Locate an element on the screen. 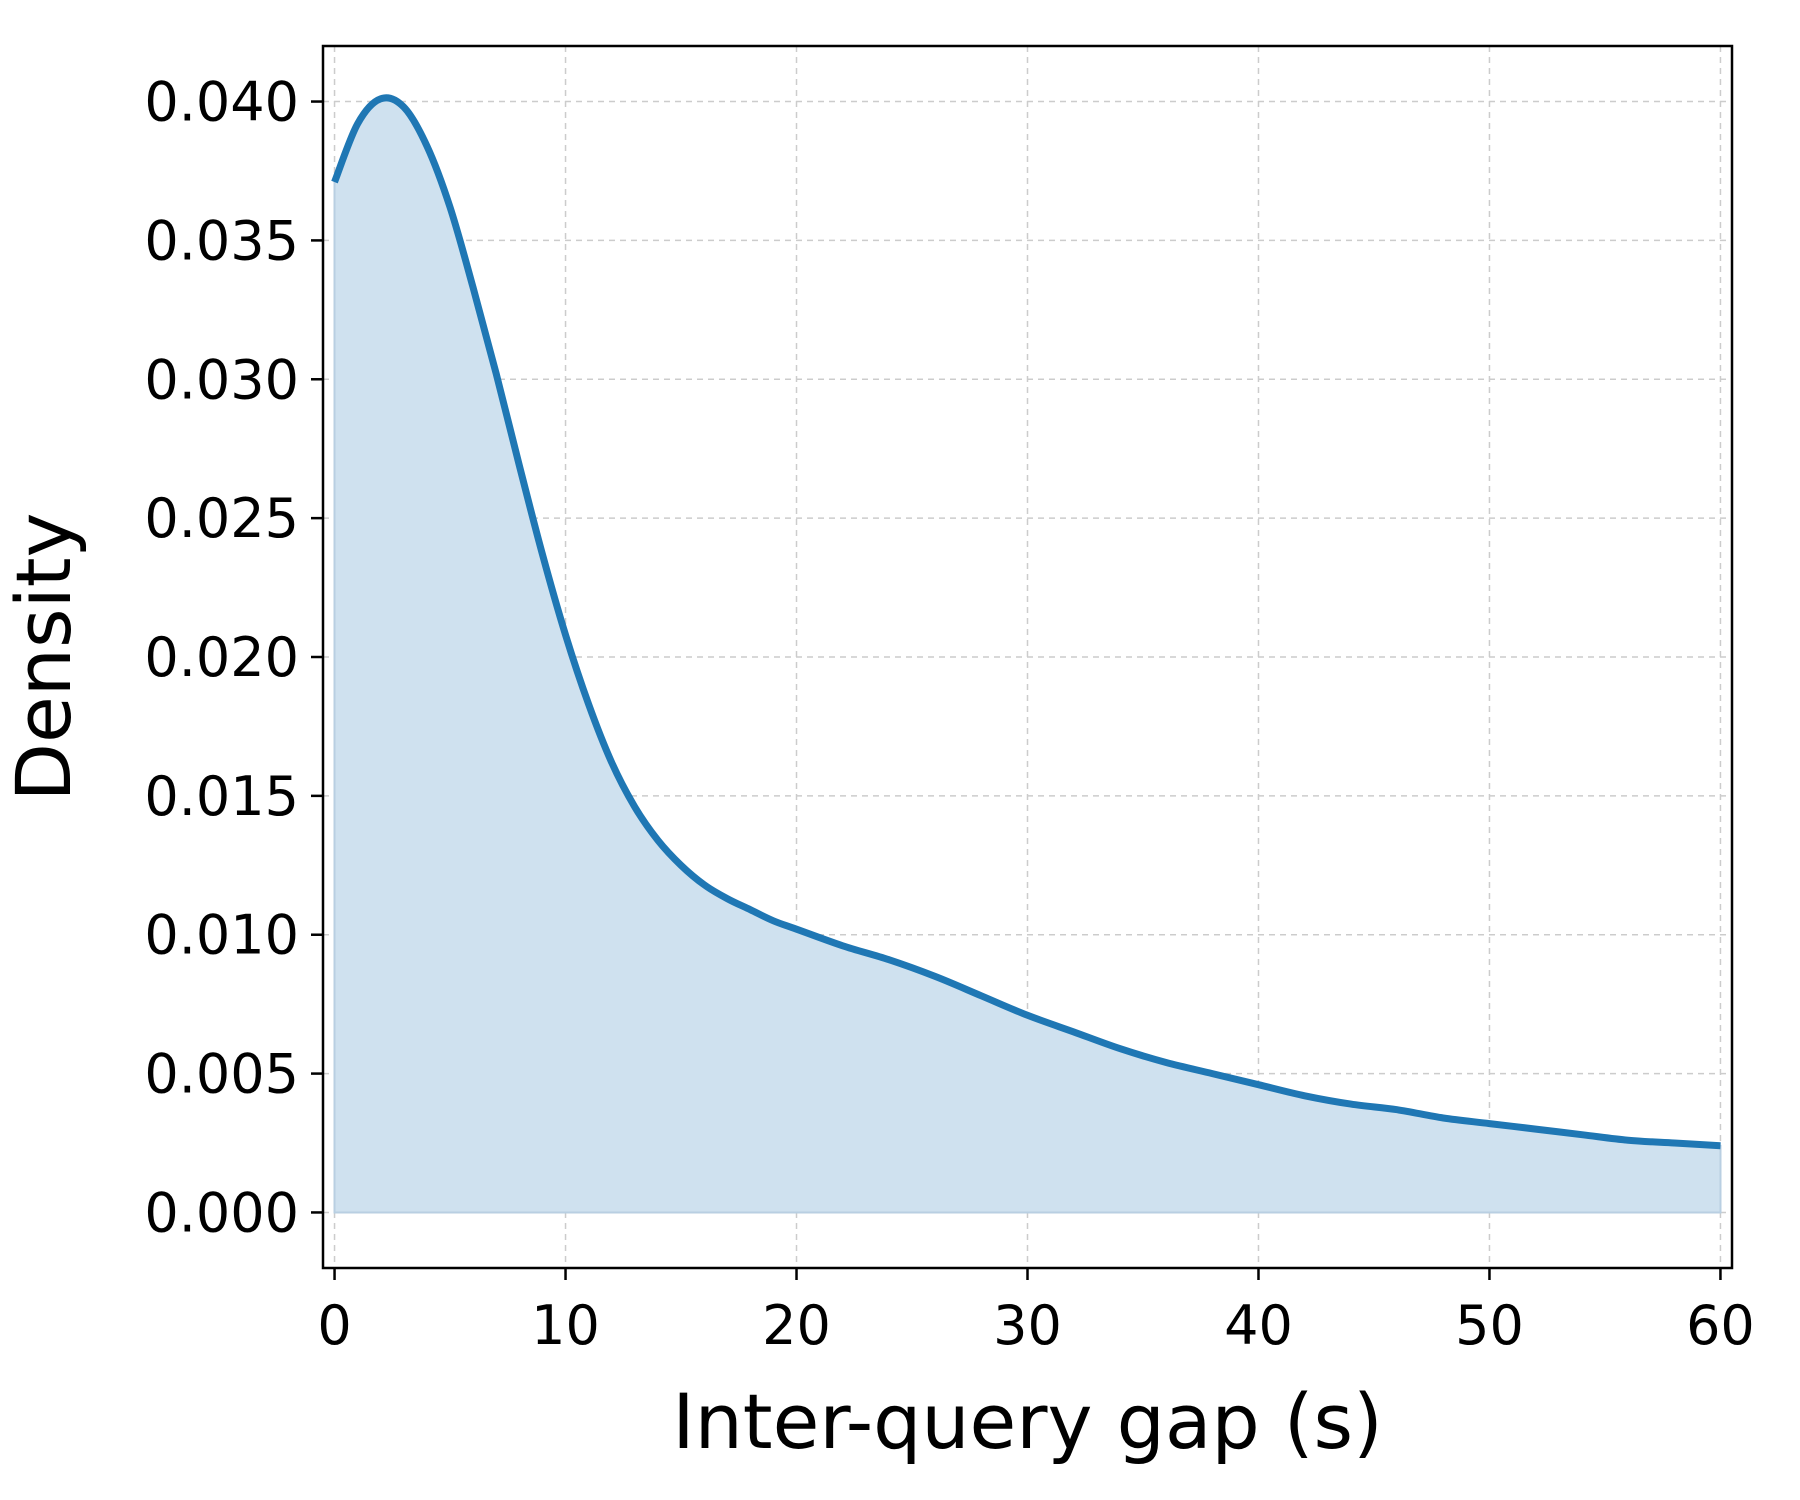  x-tick-label: 60 is located at coordinates (1720, 1325).